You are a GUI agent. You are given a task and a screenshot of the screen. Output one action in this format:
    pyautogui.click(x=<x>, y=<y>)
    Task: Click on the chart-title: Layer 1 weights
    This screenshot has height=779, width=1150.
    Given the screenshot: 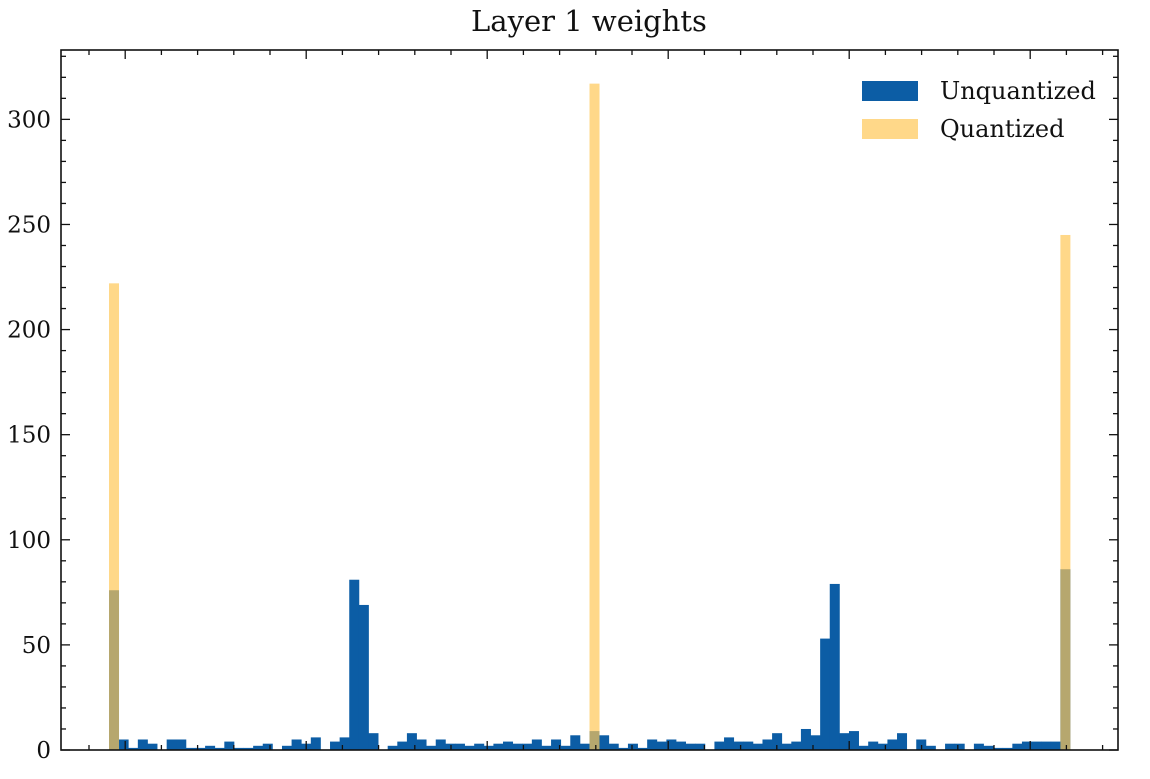 What is the action you would take?
    pyautogui.click(x=589, y=21)
    